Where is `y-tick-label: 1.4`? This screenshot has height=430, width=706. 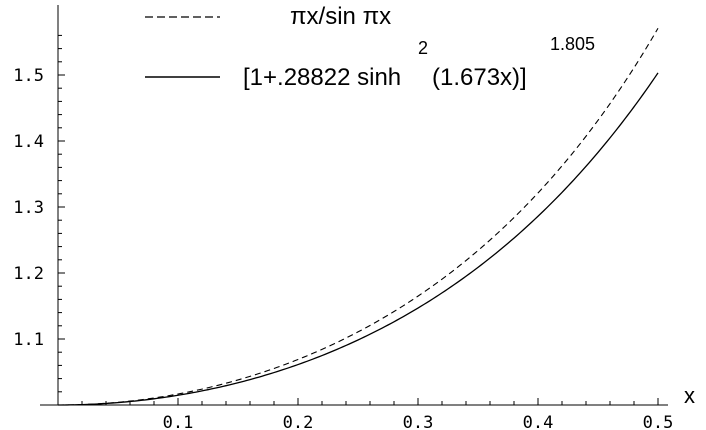 y-tick-label: 1.4 is located at coordinates (28, 142).